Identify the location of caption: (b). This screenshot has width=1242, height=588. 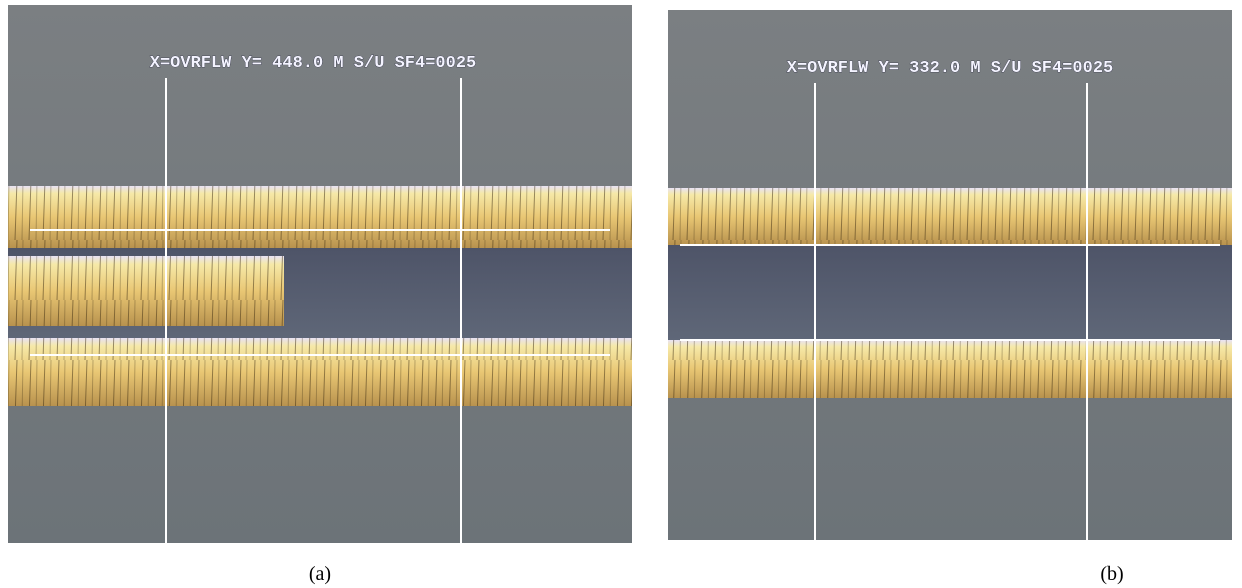
(1111, 574).